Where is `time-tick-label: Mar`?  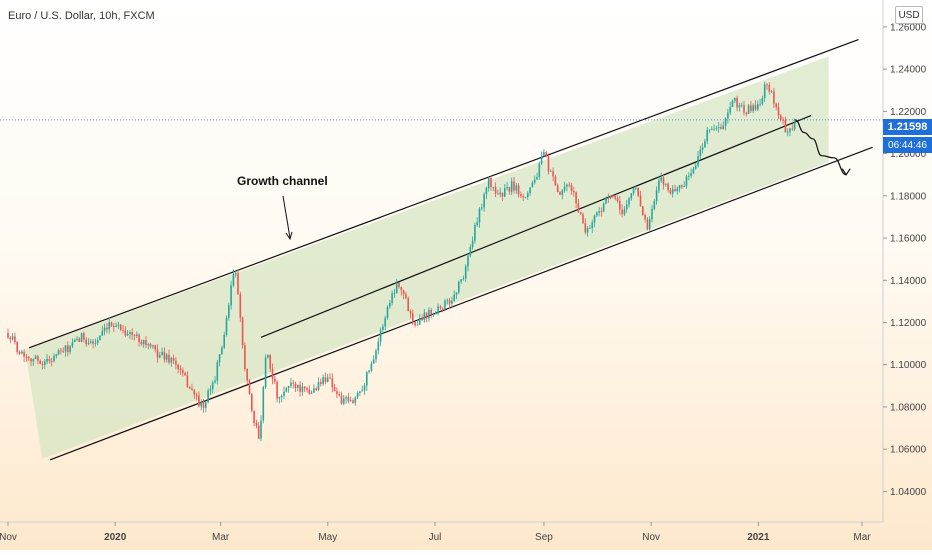 time-tick-label: Mar is located at coordinates (862, 537).